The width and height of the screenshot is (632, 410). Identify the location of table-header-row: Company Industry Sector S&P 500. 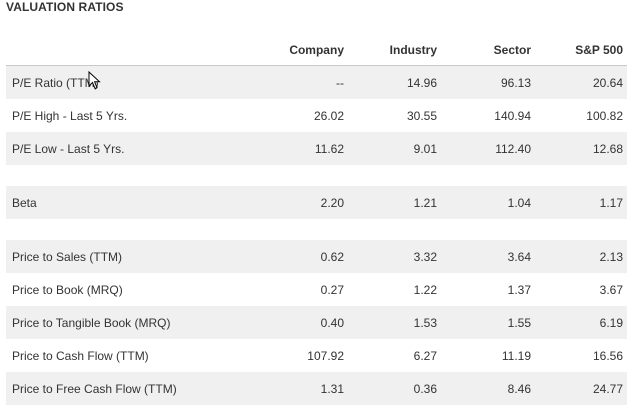
(316, 50).